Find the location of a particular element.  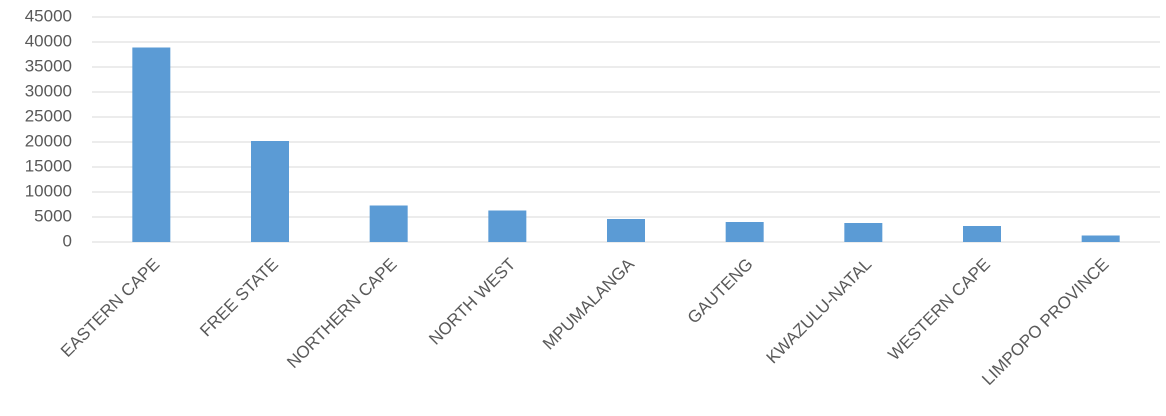

y-tick-label: 20000 is located at coordinates (48, 140).